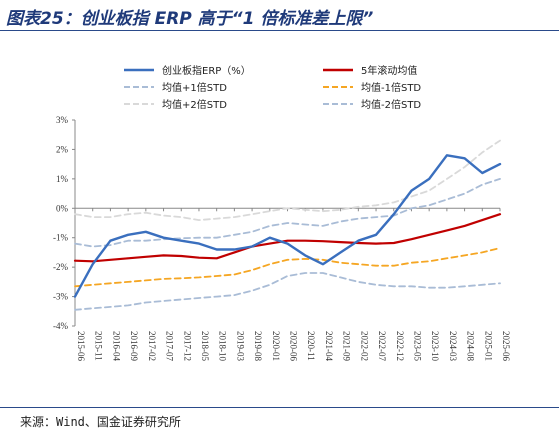 This screenshot has width=559, height=437. I want to click on x-tick-label: 2021-09, so click(347, 346).